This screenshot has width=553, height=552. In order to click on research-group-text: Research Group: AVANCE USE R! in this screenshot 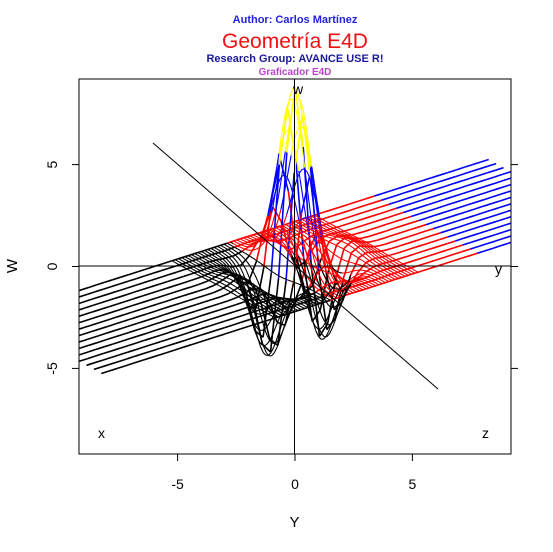, I will do `click(294, 59)`.